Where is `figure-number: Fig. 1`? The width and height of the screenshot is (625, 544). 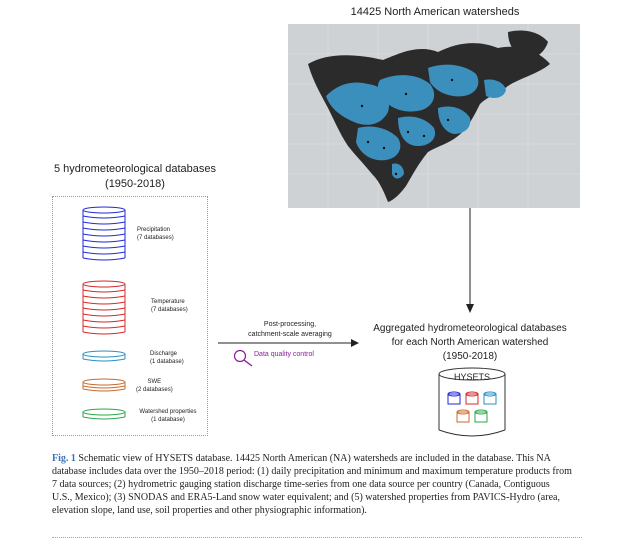 figure-number: Fig. 1 is located at coordinates (64, 458).